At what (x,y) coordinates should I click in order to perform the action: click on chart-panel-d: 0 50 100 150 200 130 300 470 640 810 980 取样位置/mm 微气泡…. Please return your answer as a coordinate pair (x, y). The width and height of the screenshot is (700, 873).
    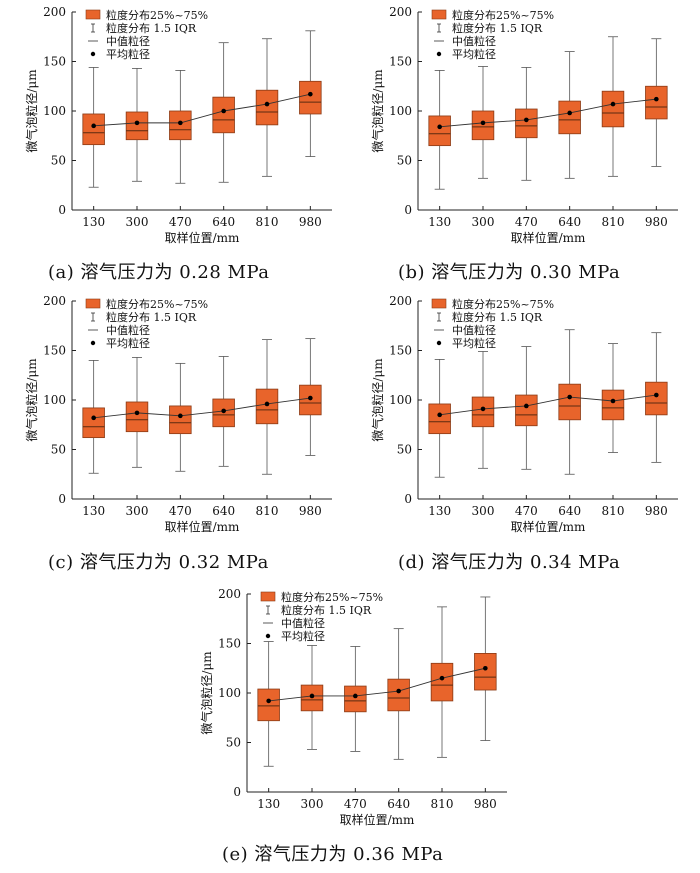
    Looking at the image, I should click on (525, 417).